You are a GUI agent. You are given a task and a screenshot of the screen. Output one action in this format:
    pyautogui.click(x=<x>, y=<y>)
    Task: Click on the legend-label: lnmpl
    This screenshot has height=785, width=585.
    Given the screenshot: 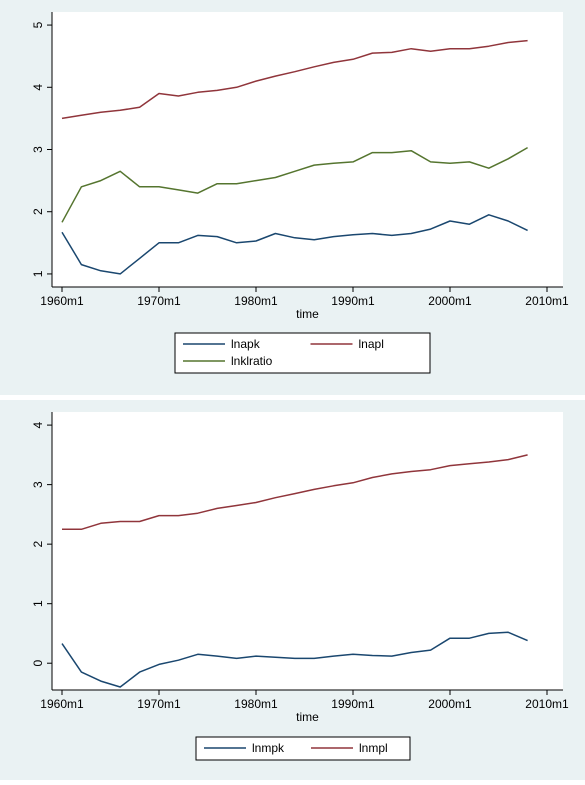 What is the action you would take?
    pyautogui.click(x=373, y=748)
    